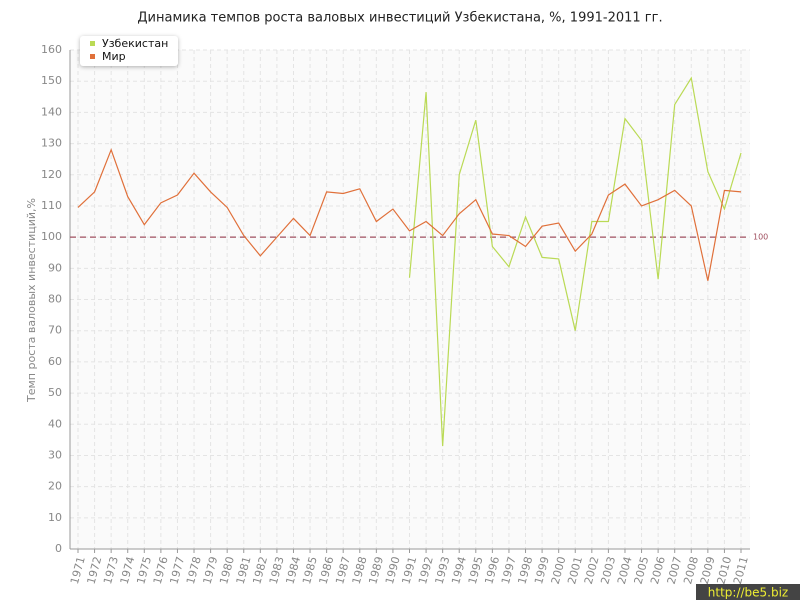 The height and width of the screenshot is (600, 800). What do you see at coordinates (55, 454) in the screenshot?
I see `y-tick-label: 30` at bounding box center [55, 454].